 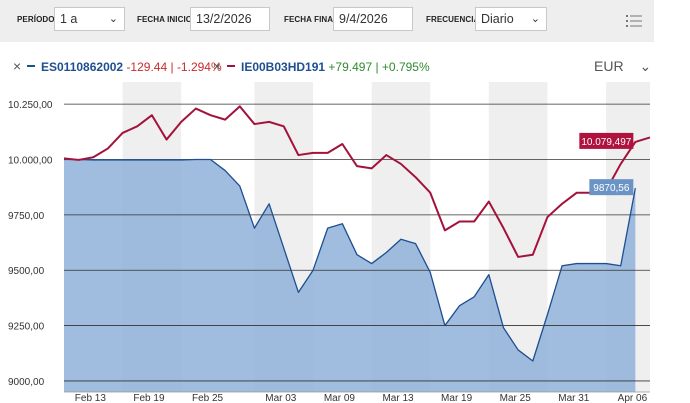 I want to click on y-tick-label: 9500,00, so click(x=26, y=271).